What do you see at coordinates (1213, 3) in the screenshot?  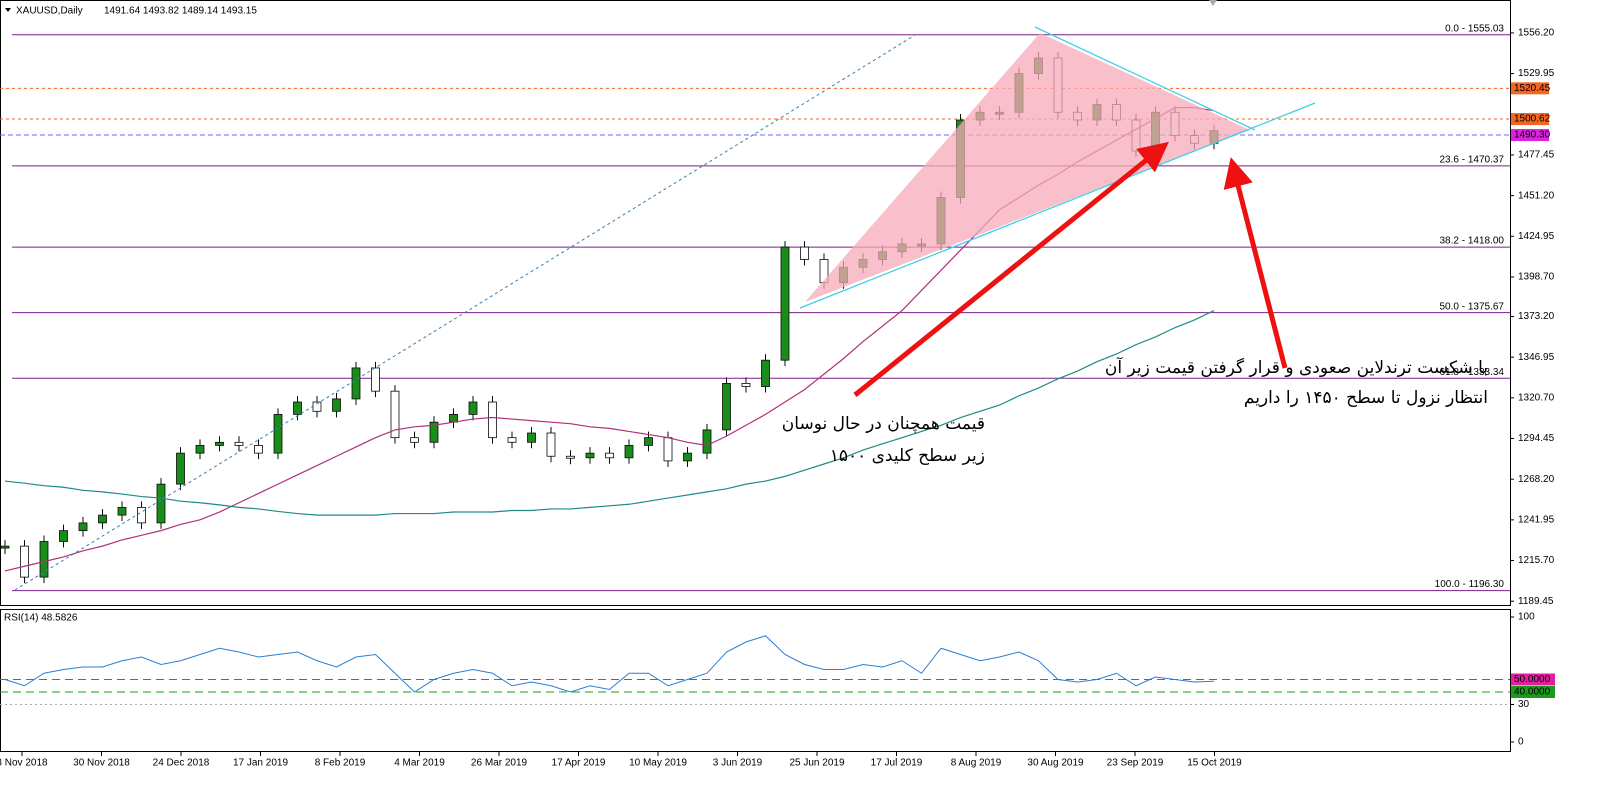 I see `scroll-marker` at bounding box center [1213, 3].